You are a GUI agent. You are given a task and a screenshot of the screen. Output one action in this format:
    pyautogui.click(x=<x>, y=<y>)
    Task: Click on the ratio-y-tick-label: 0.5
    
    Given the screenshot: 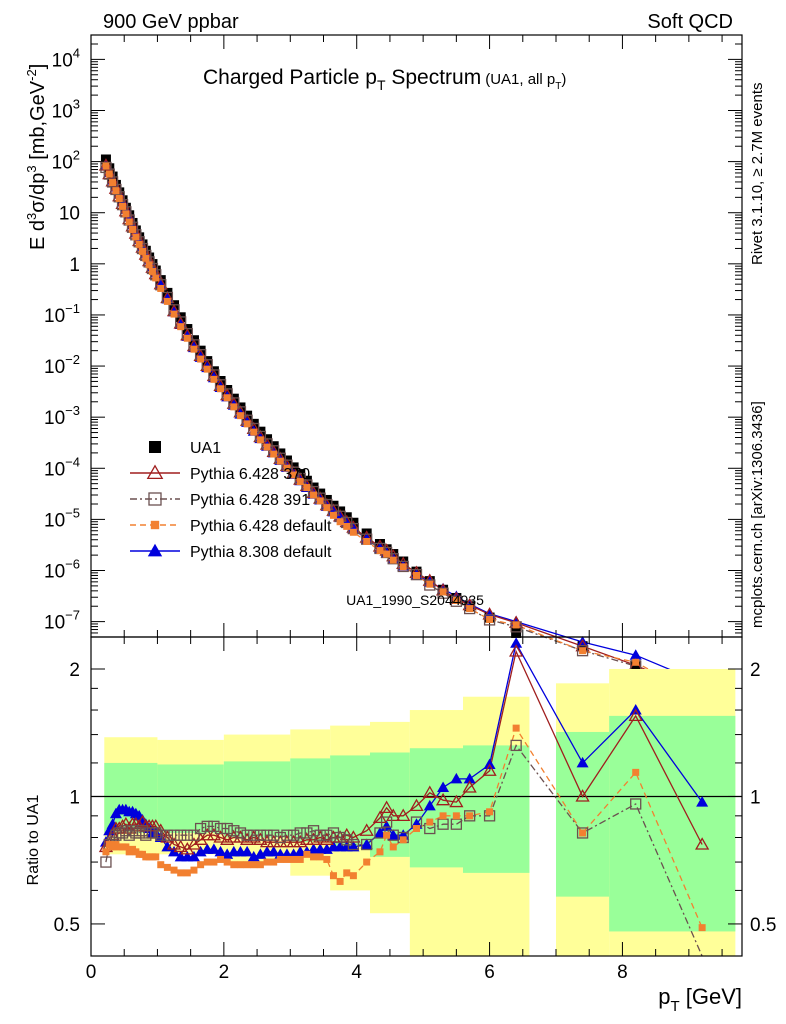 What is the action you would take?
    pyautogui.click(x=67, y=925)
    